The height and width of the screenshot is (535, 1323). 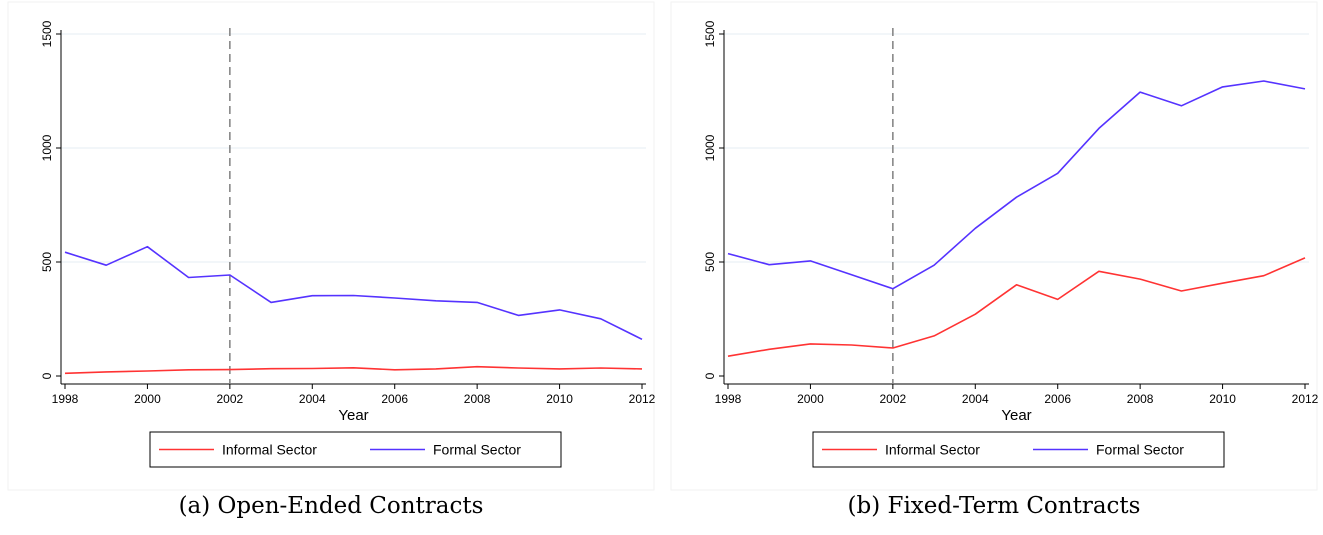 What do you see at coordinates (353, 293) in the screenshot?
I see `series-line-formal-sector` at bounding box center [353, 293].